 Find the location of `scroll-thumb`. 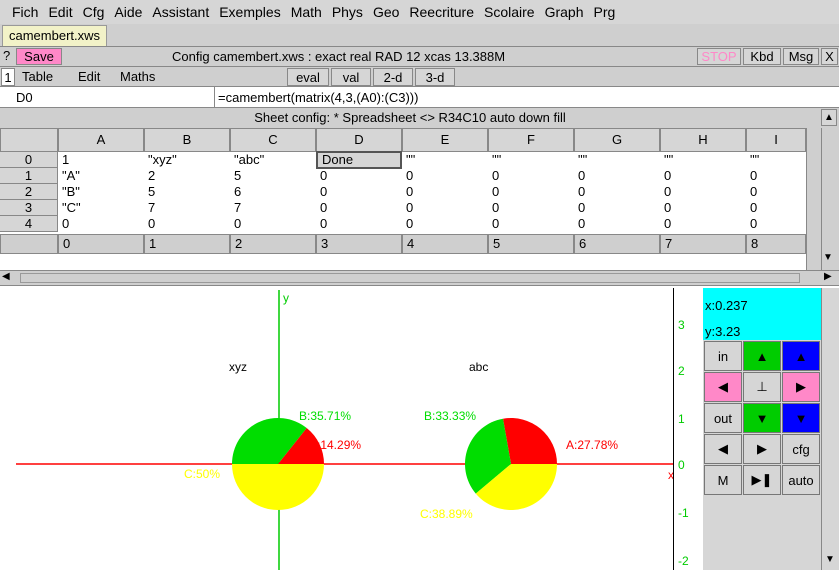

scroll-thumb is located at coordinates (410, 278).